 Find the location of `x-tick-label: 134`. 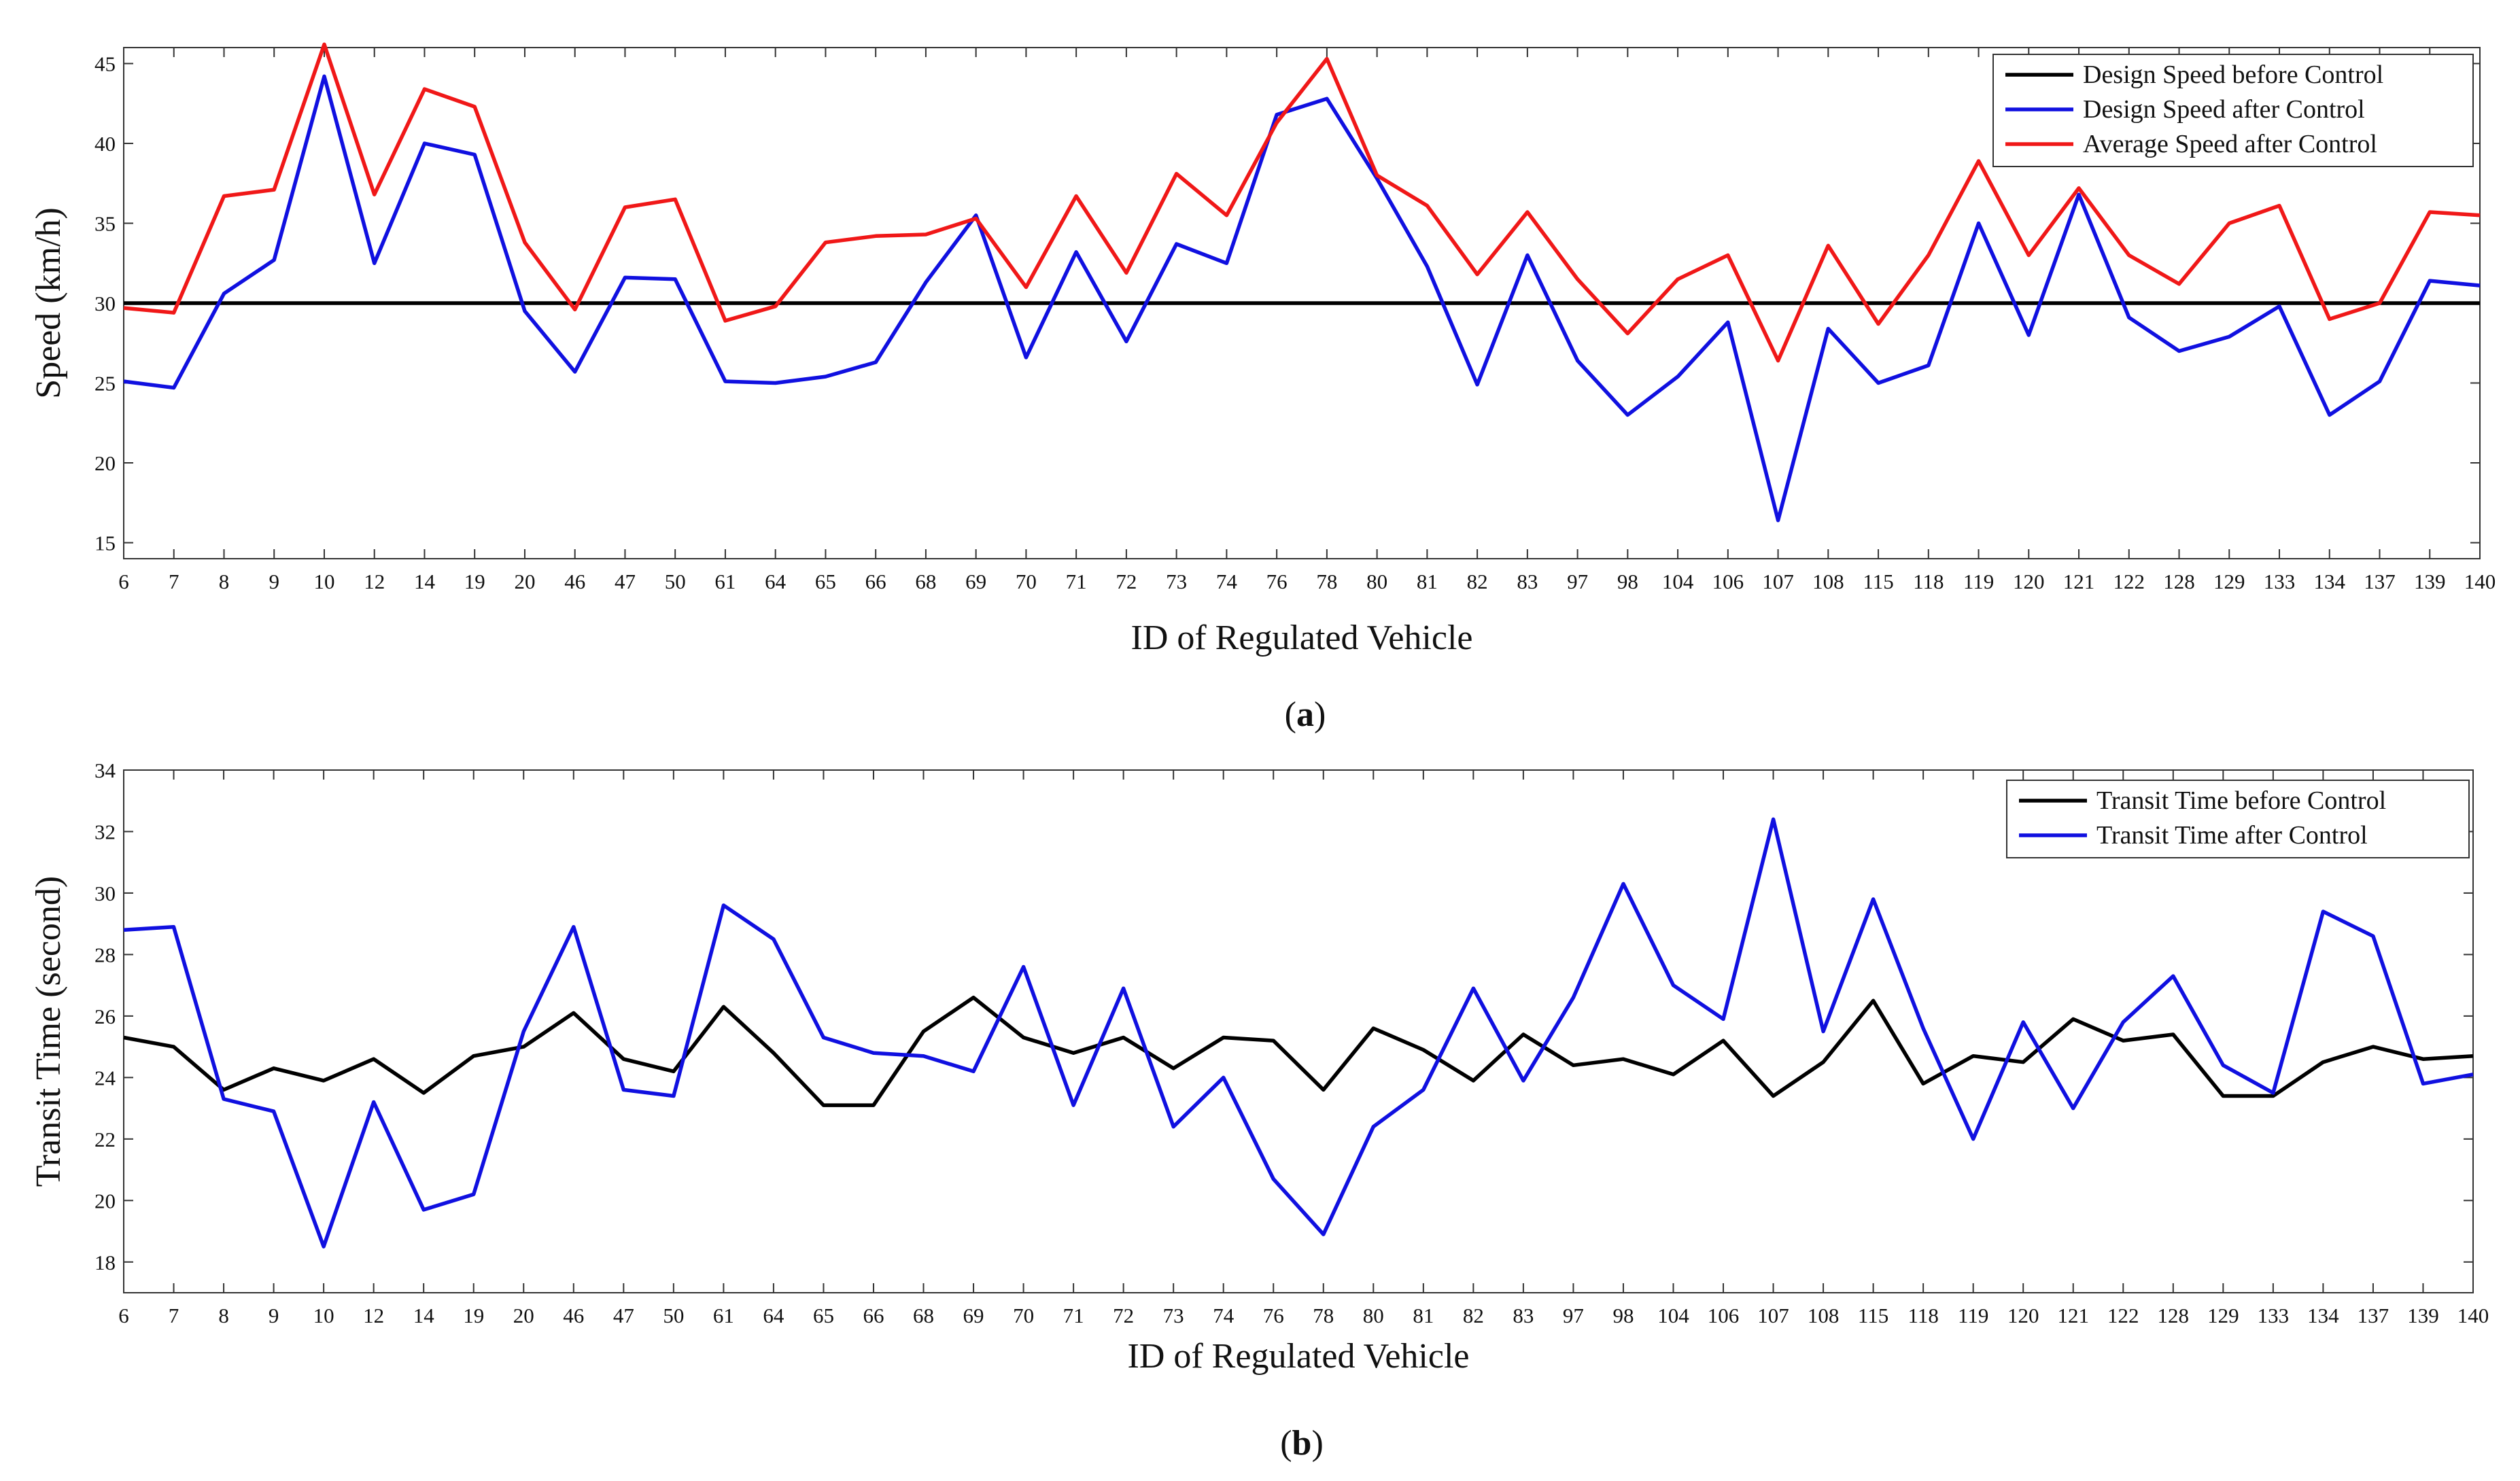

x-tick-label: 134 is located at coordinates (2330, 581).